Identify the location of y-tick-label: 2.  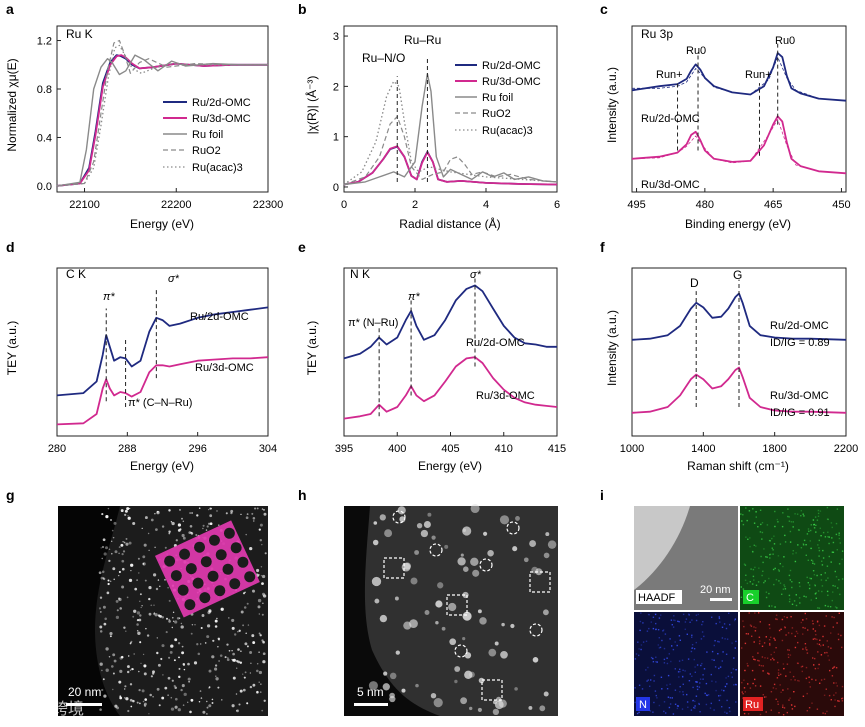
(336, 87).